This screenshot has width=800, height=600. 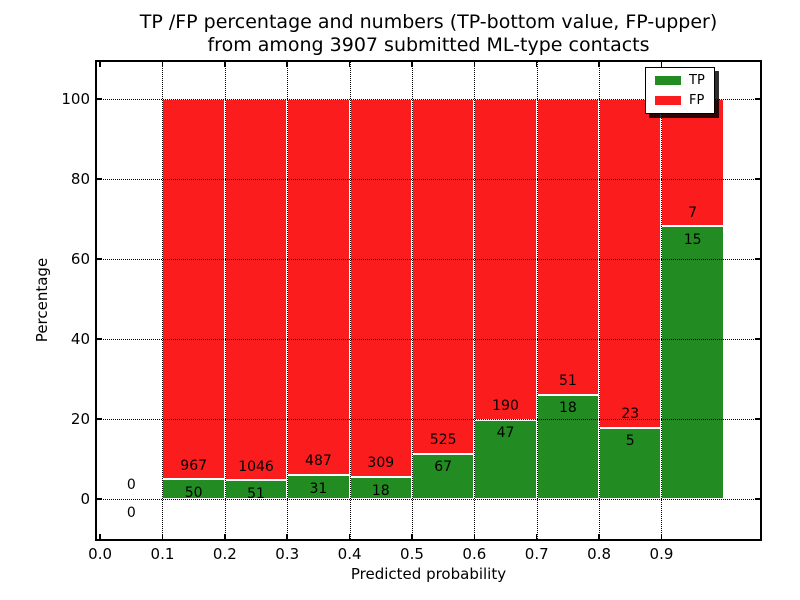 I want to click on legend-label-fp: FP, so click(x=697, y=100).